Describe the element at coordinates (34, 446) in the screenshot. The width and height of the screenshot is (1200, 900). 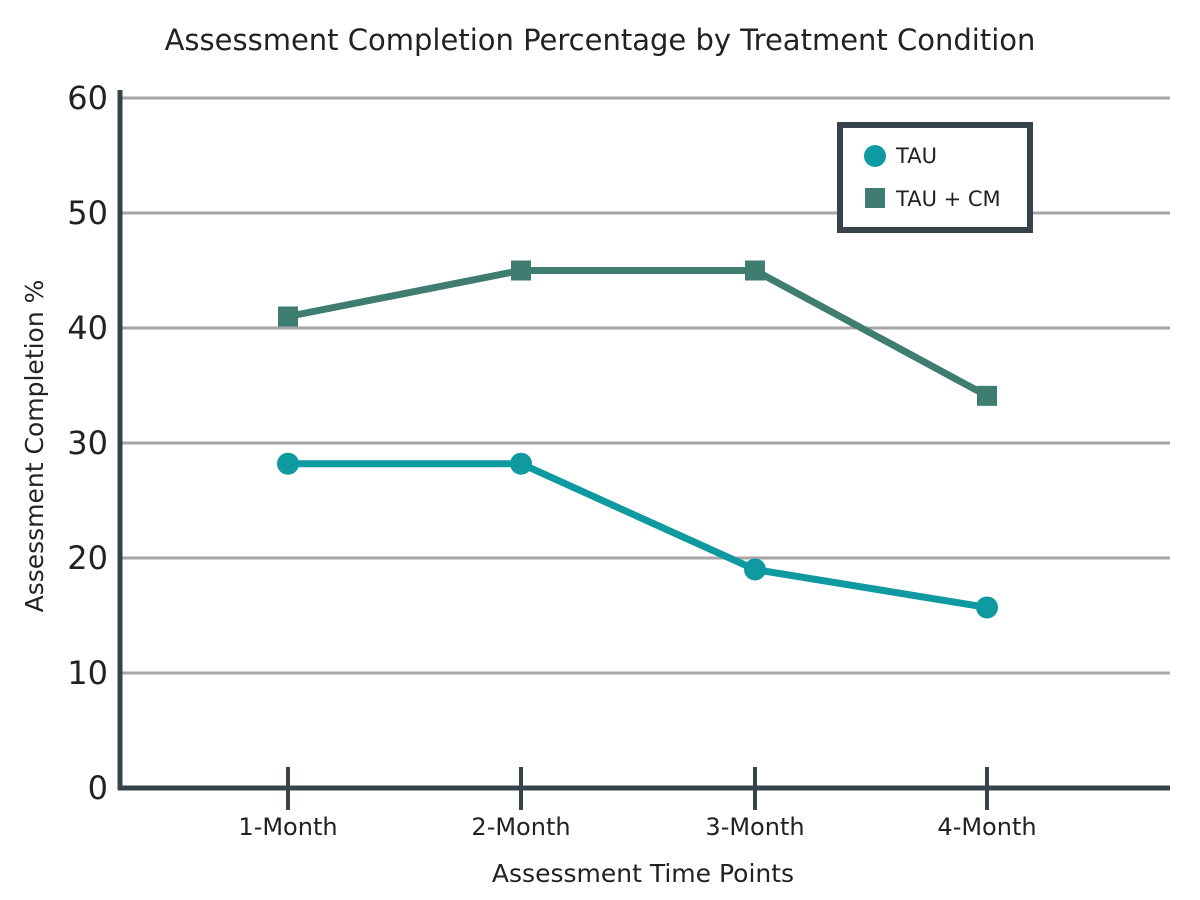
I see `y-axis-label: Assessment Completion %` at that location.